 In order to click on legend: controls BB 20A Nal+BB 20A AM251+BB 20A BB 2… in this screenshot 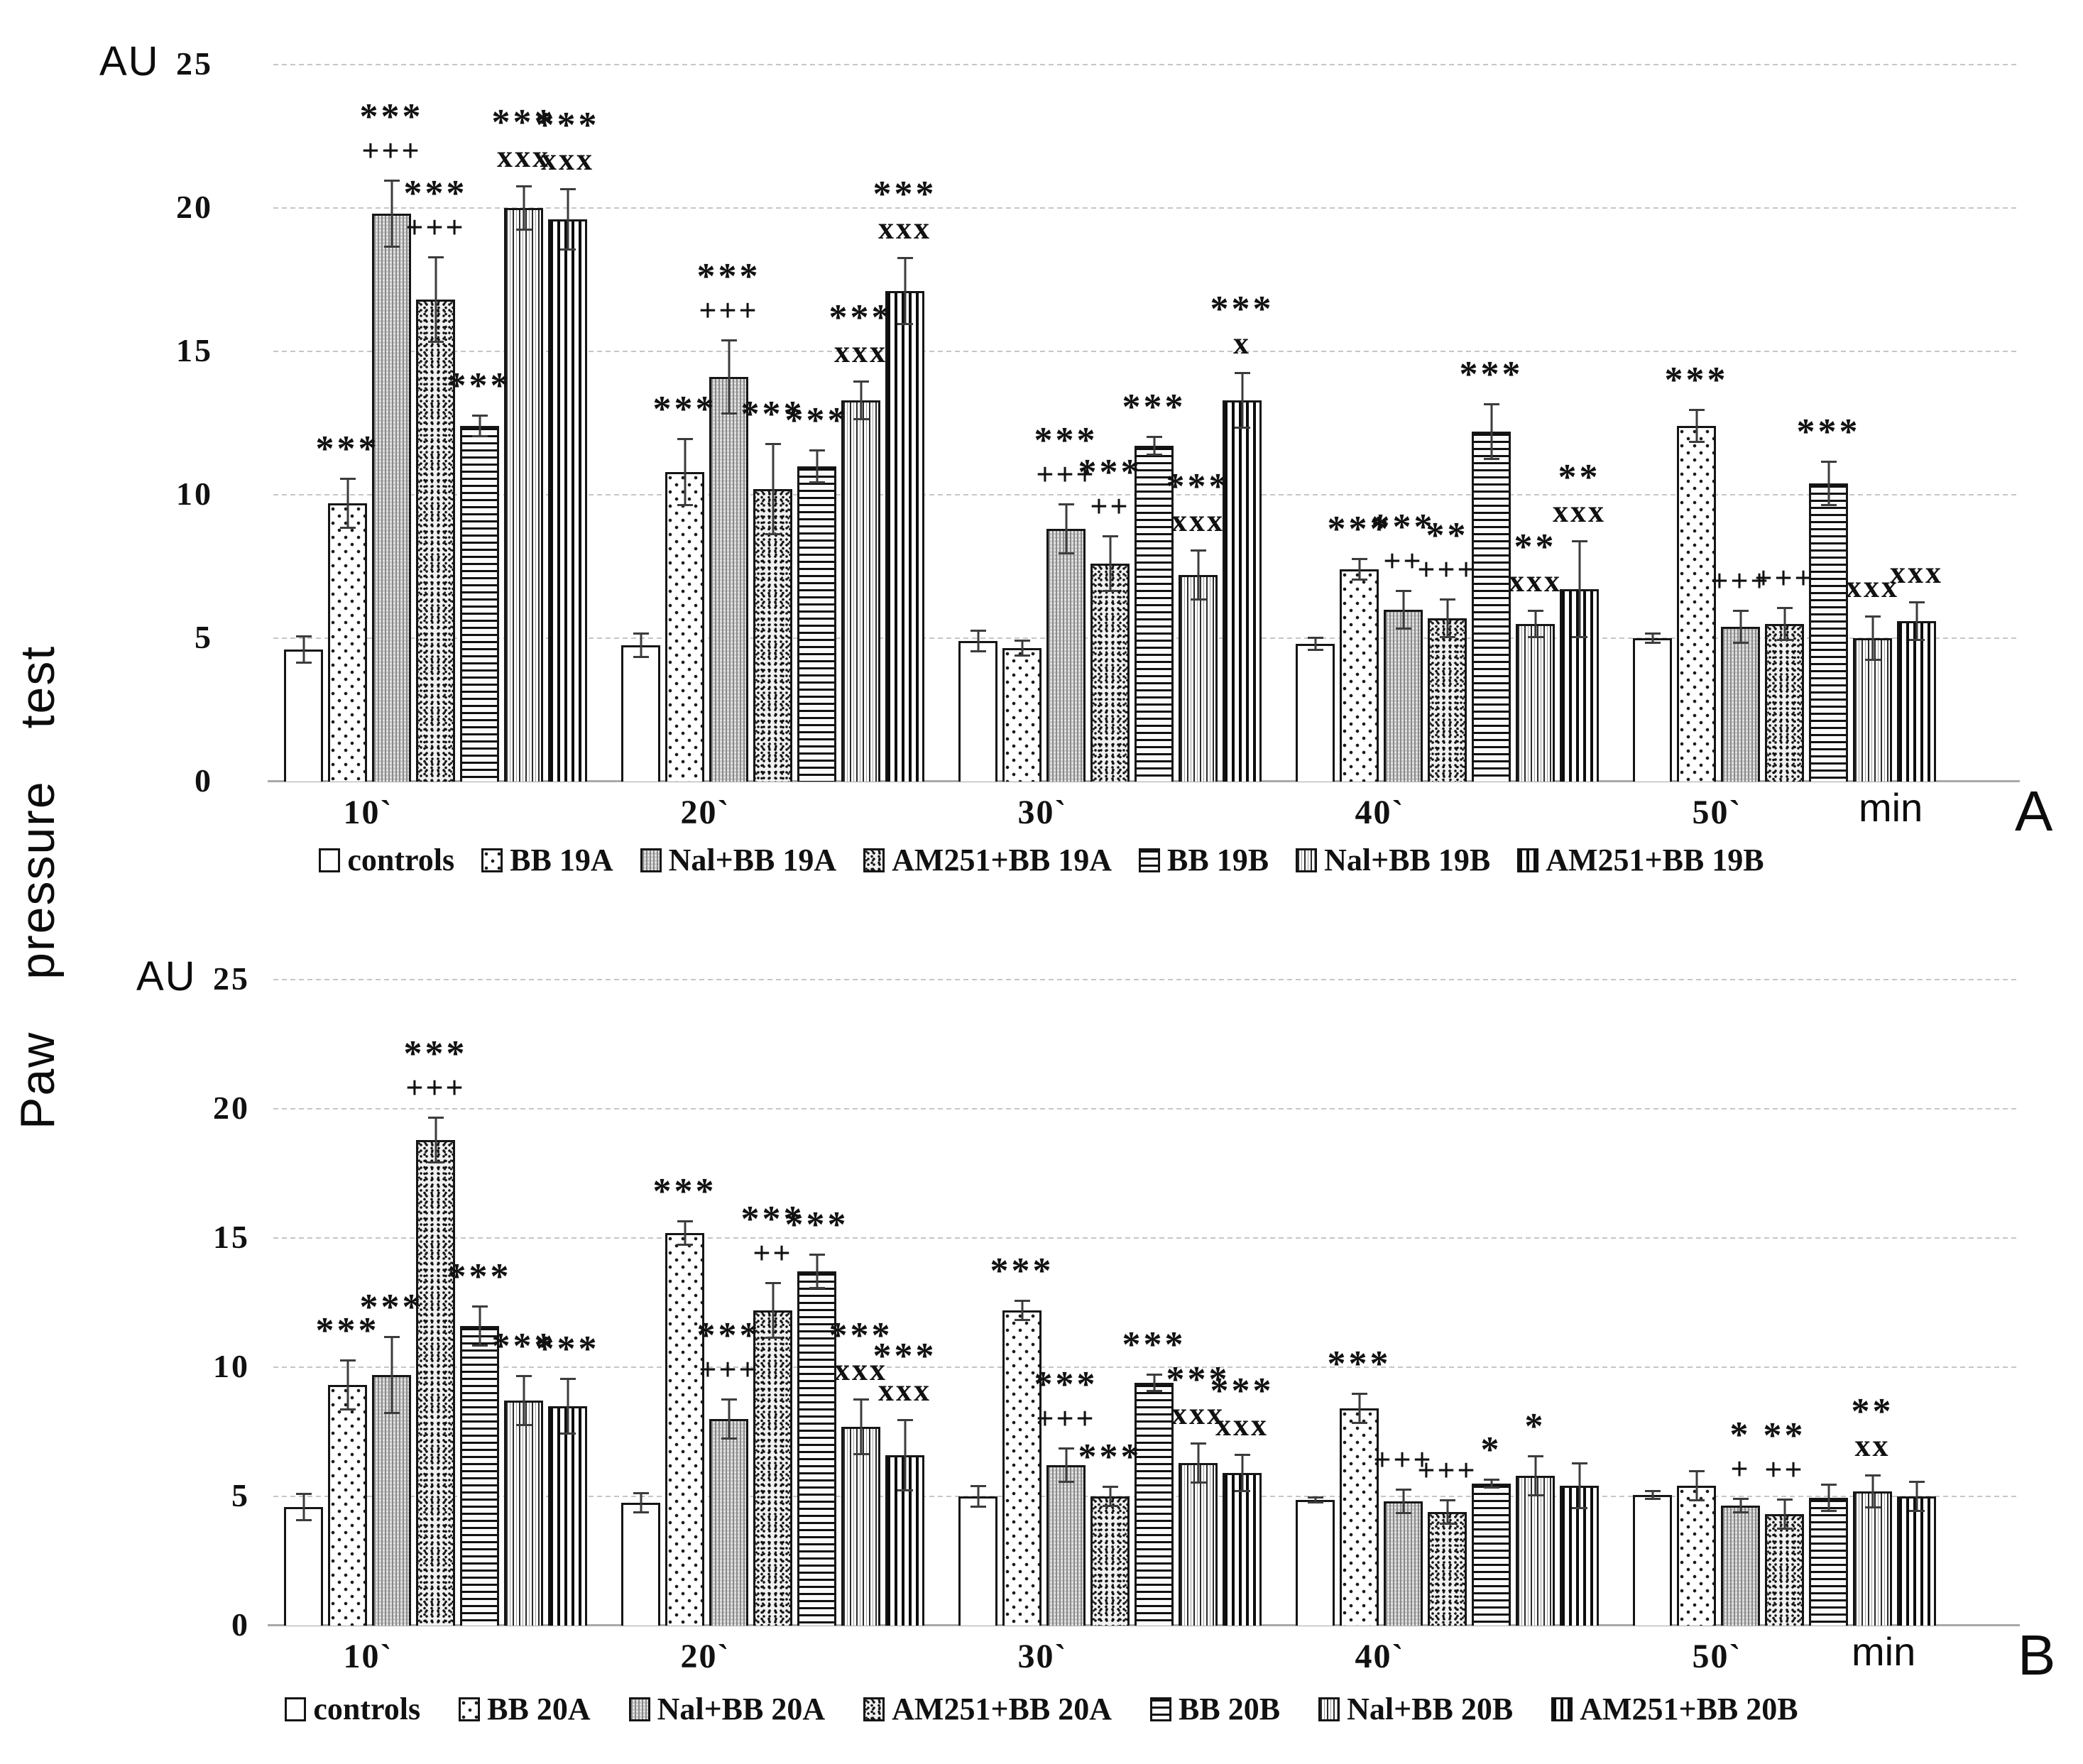, I will do `click(1041, 1709)`.